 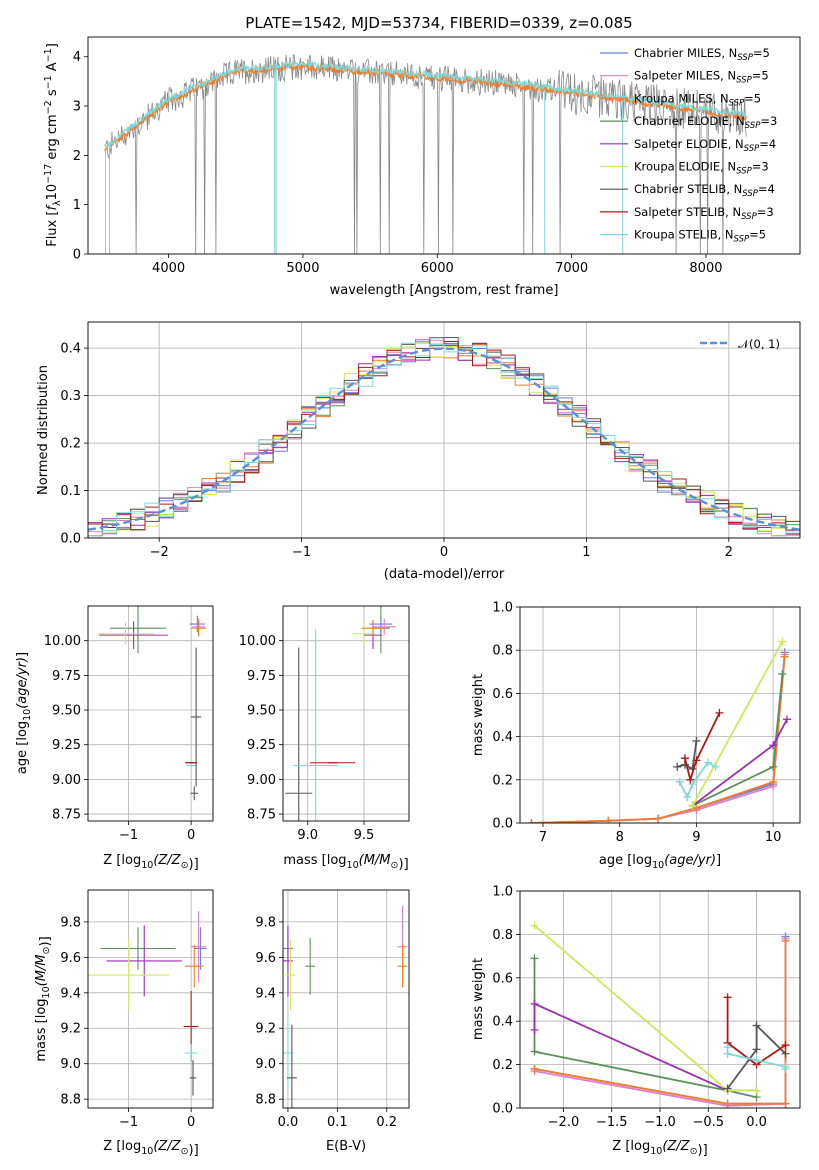 I want to click on label-part: f, so click(x=52, y=207).